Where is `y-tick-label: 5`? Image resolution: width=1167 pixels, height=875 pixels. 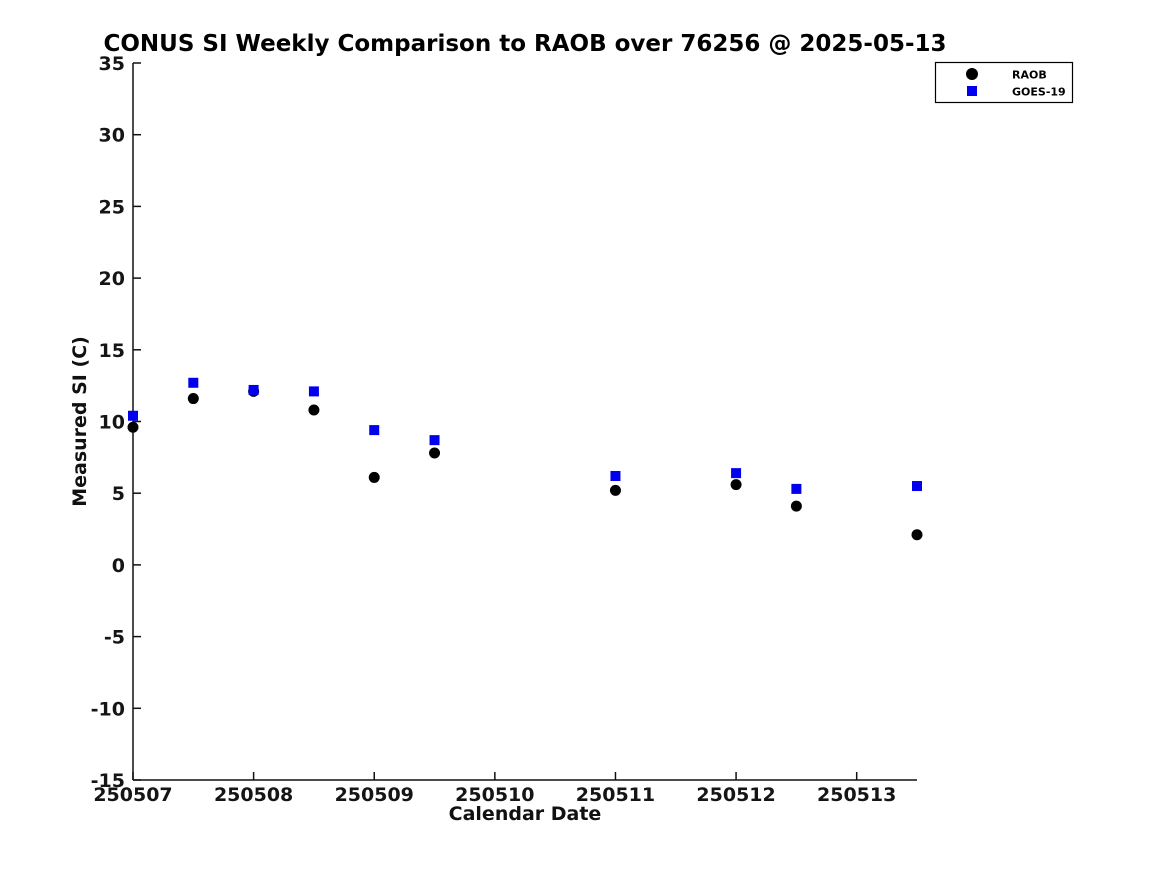
y-tick-label: 5 is located at coordinates (118, 494).